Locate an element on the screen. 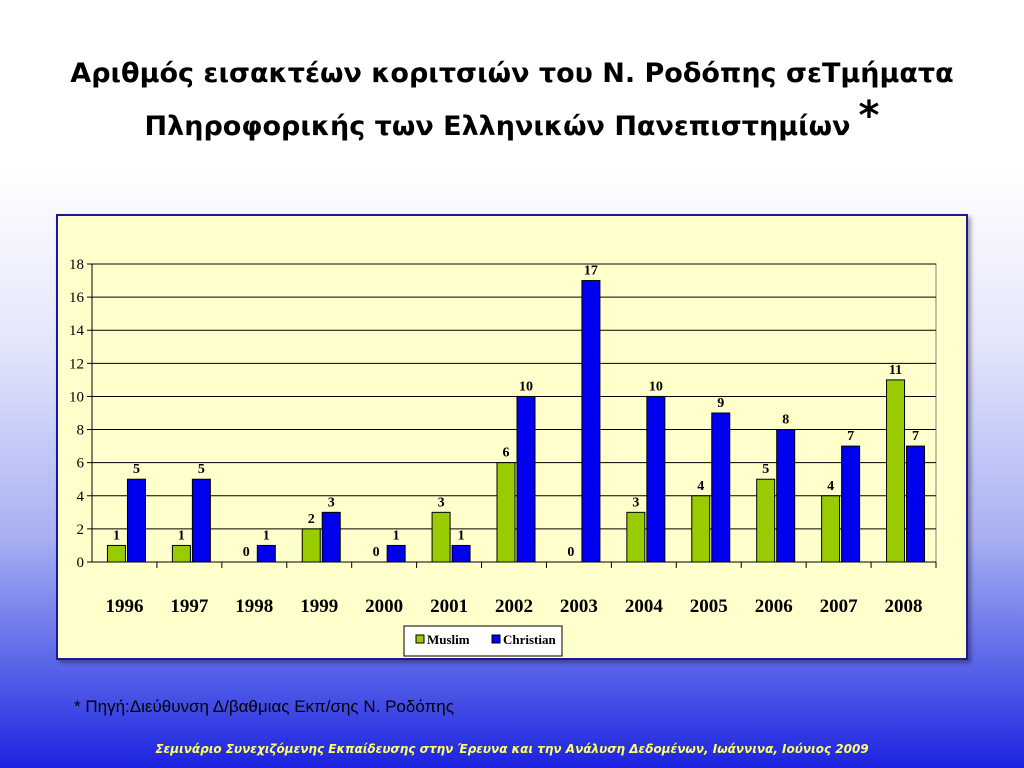  y-tick-label: 12 is located at coordinates (76, 364).